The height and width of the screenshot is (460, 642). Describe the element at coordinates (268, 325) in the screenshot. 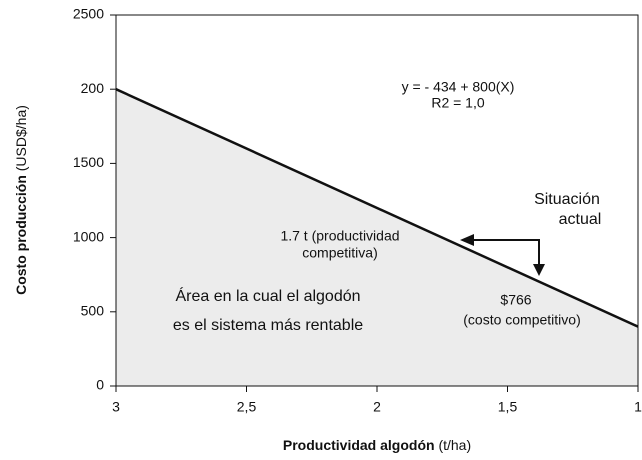

I see `annotation: es el sistema más rentable` at that location.